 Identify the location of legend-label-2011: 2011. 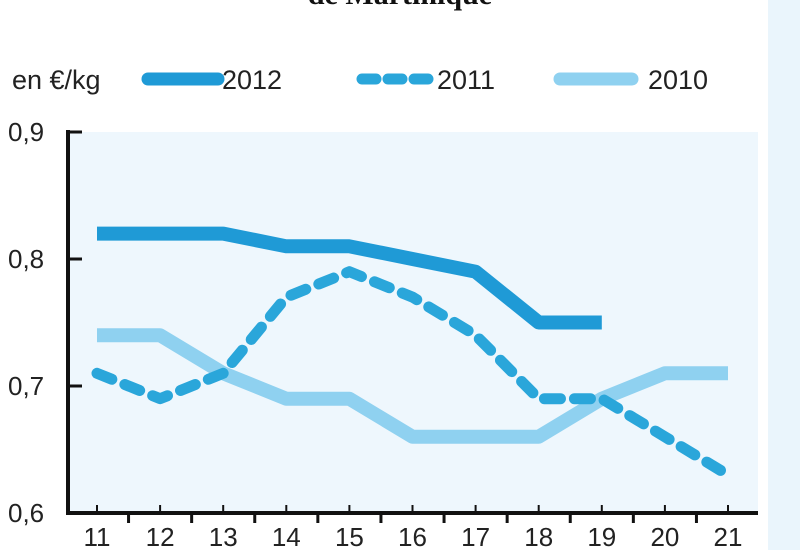
(466, 80).